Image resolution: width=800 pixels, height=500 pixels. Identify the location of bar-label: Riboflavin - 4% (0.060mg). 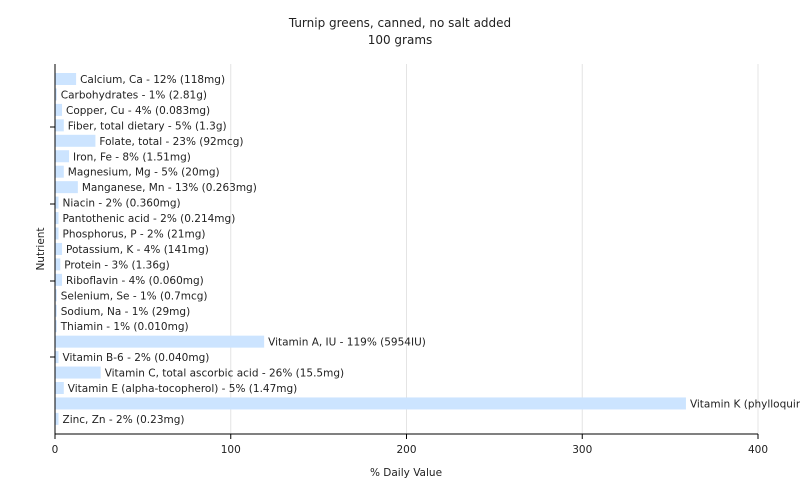
(135, 281).